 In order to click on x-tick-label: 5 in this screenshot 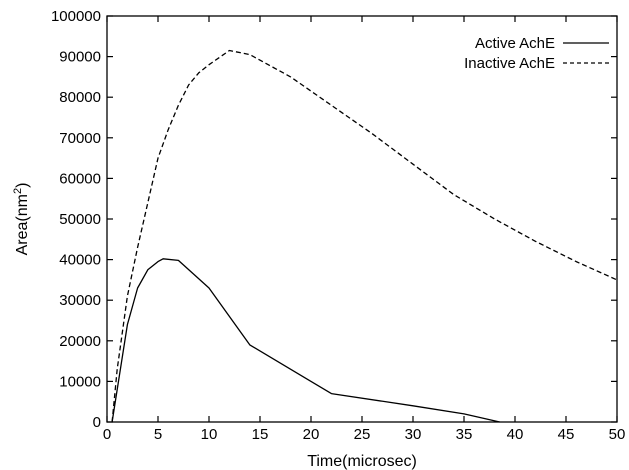, I will do `click(158, 434)`.